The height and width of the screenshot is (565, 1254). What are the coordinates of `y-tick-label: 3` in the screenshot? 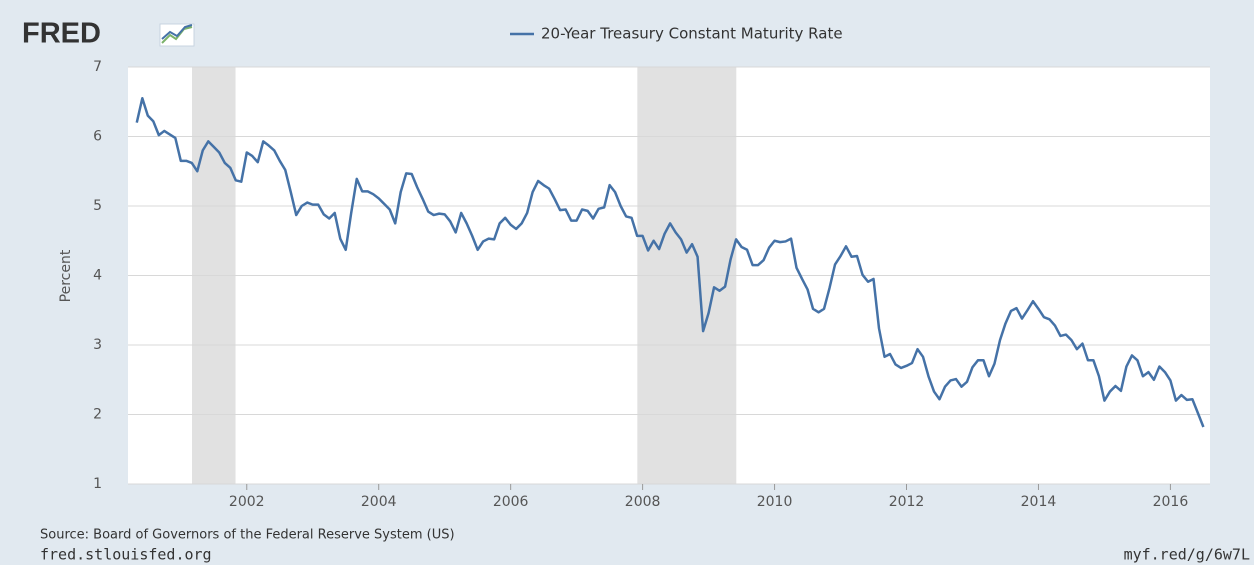 It's located at (97, 345).